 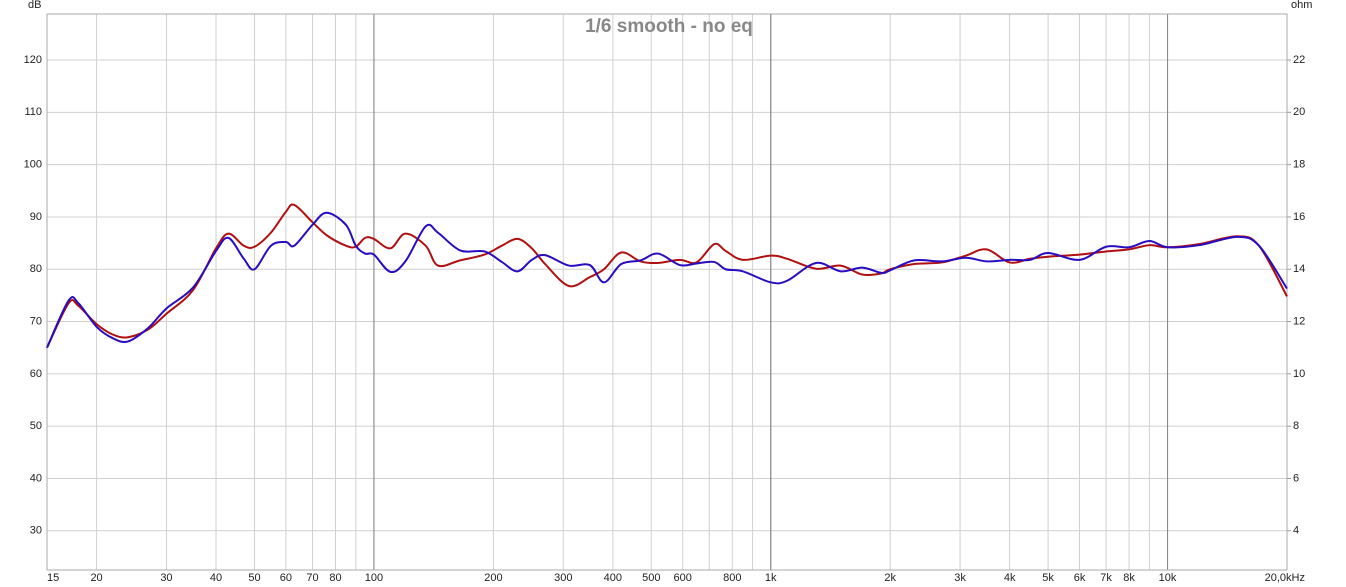 I want to click on x-tick-label: 6k, so click(x=1080, y=578).